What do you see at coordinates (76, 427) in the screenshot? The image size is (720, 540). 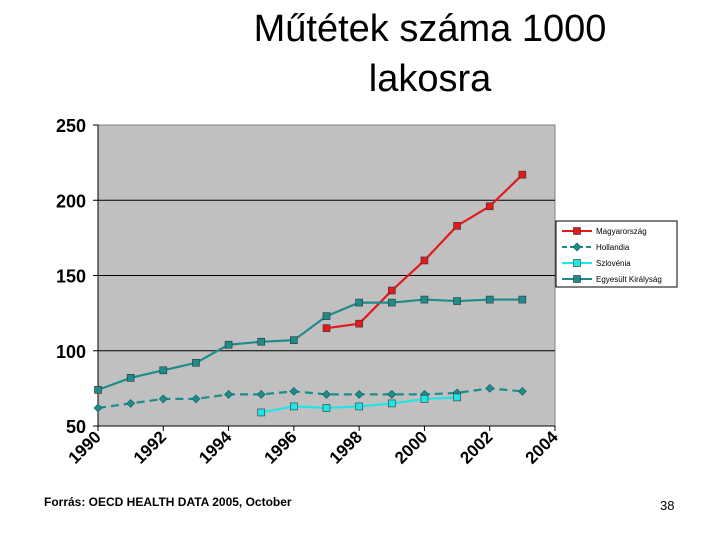 I see `y-tick-label: 50` at bounding box center [76, 427].